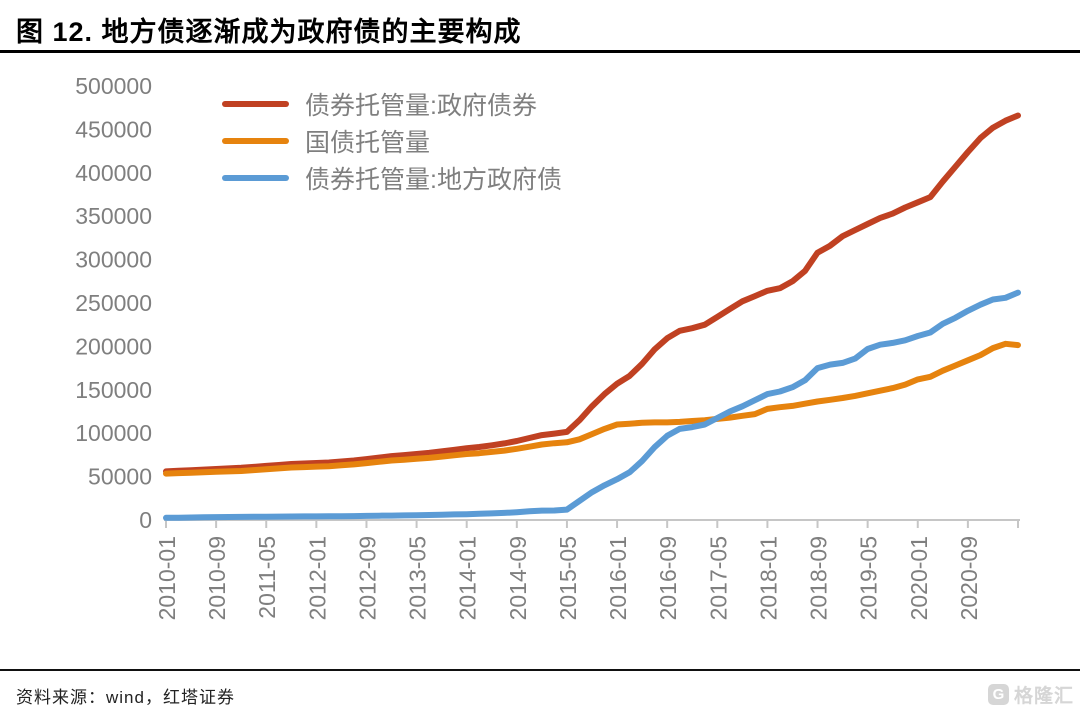  What do you see at coordinates (969, 578) in the screenshot?
I see `svg-text: 2020-09` at bounding box center [969, 578].